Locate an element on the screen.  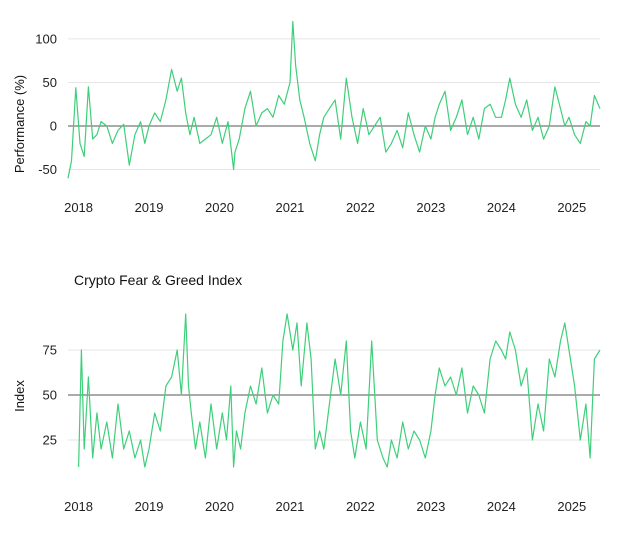
performance-y-axis-title: Performance (%) is located at coordinates (19, 124).